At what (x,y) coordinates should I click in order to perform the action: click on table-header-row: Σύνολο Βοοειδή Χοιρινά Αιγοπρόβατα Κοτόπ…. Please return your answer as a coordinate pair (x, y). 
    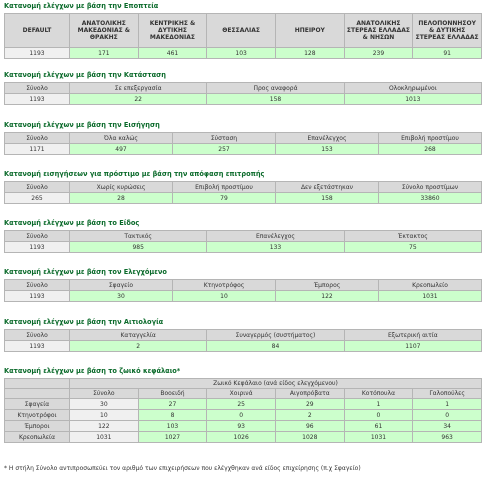
    Looking at the image, I should click on (243, 393).